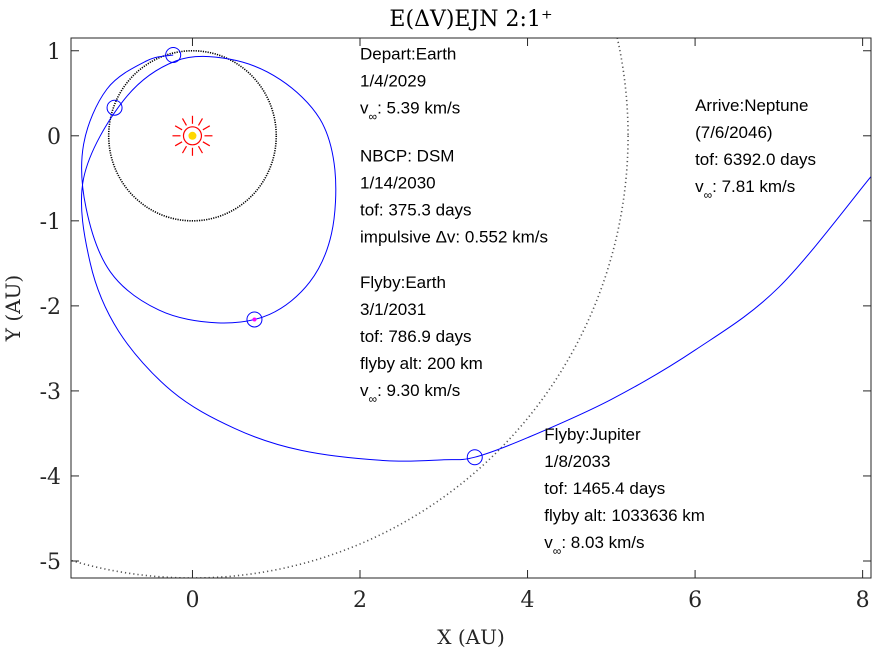 This screenshot has height=656, width=875. I want to click on annotation-line: v∞: 5.39 km/s, so click(410, 110).